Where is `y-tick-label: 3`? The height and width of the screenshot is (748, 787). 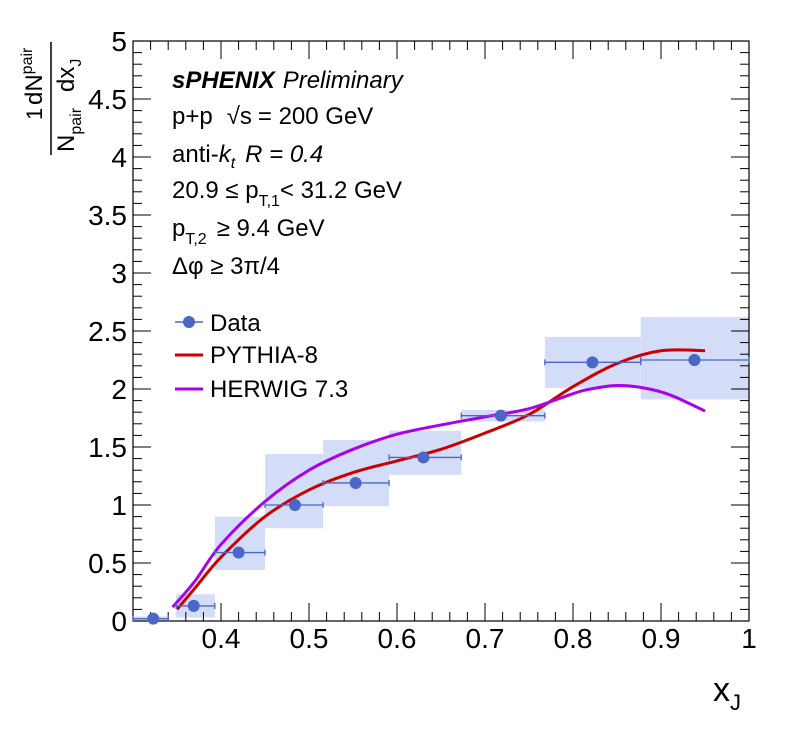
y-tick-label: 3 is located at coordinates (119, 273).